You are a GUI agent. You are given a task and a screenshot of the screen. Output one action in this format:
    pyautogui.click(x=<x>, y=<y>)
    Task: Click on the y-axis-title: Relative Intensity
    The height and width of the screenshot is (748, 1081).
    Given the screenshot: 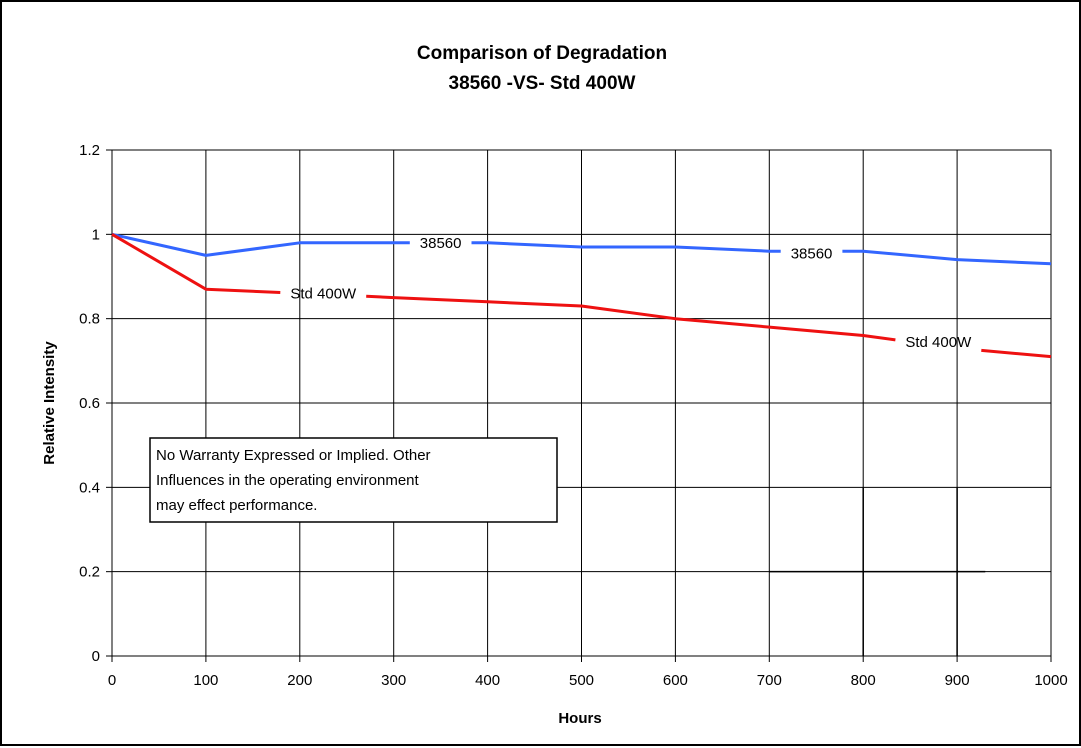 What is the action you would take?
    pyautogui.click(x=49, y=403)
    